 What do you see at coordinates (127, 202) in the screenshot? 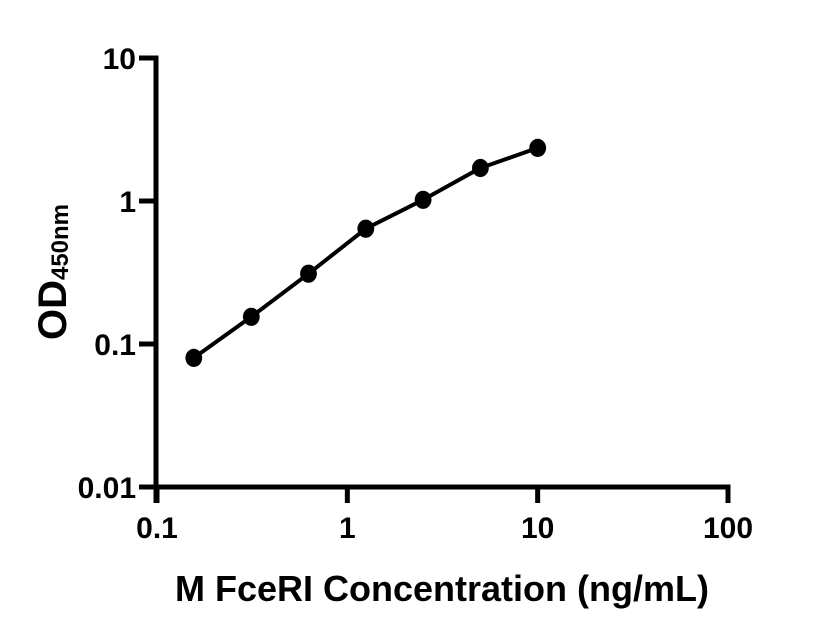
I see `y-tick-label-1: 1` at bounding box center [127, 202].